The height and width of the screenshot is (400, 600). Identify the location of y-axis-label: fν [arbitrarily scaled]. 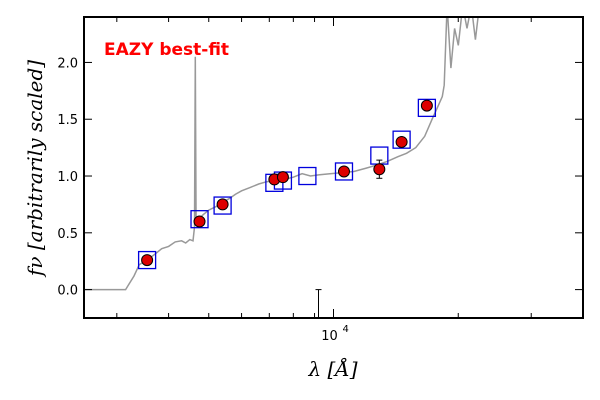
(35, 169).